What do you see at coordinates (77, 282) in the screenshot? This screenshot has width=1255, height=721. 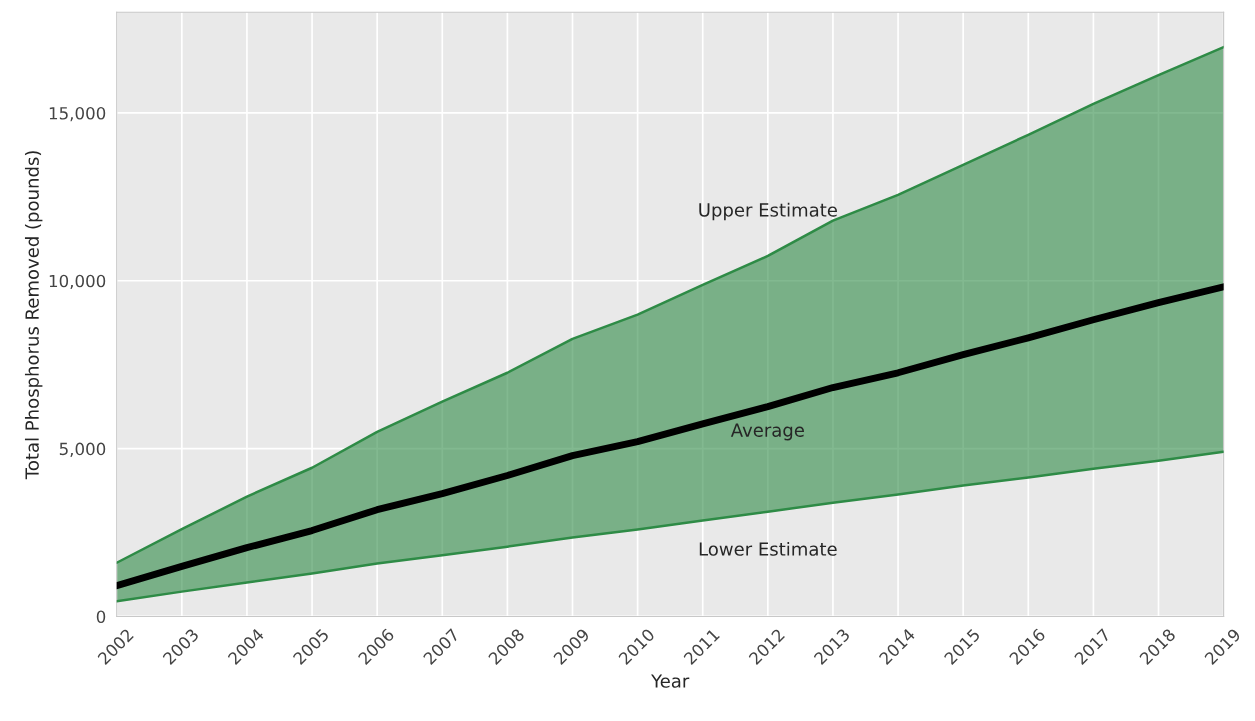 I see `y-tick-label: 10,000` at bounding box center [77, 282].